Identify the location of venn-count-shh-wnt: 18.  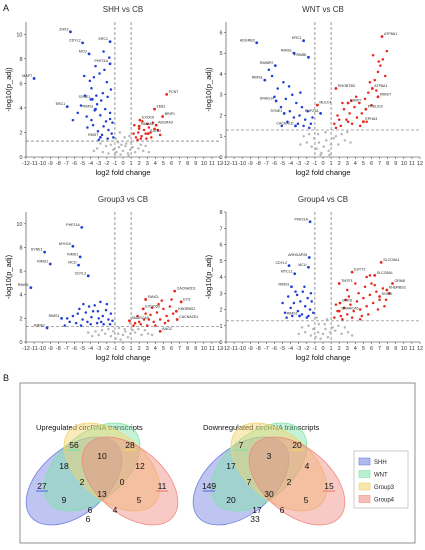
(64, 466).